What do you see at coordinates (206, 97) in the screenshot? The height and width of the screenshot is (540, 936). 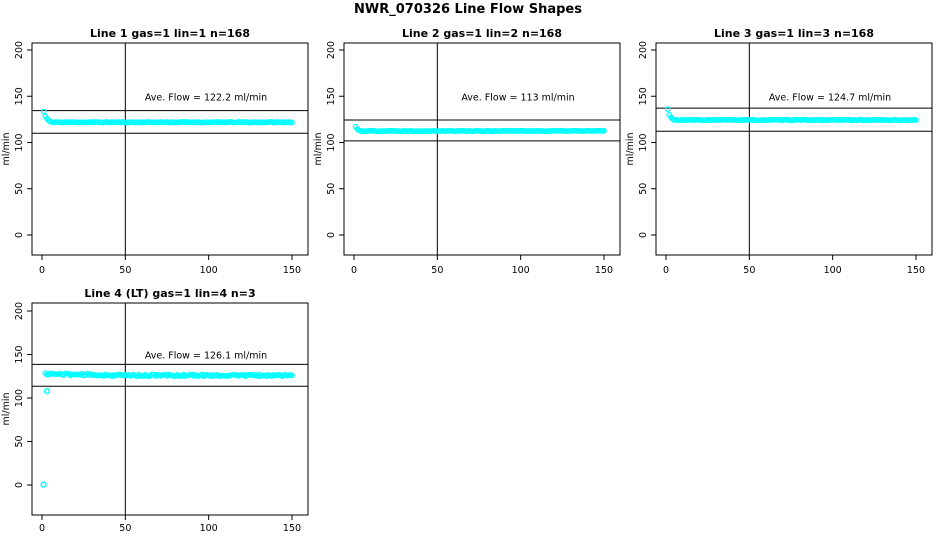 I see `avg-flow-annotation: Ave. Flow = 122.2 ml/min` at bounding box center [206, 97].